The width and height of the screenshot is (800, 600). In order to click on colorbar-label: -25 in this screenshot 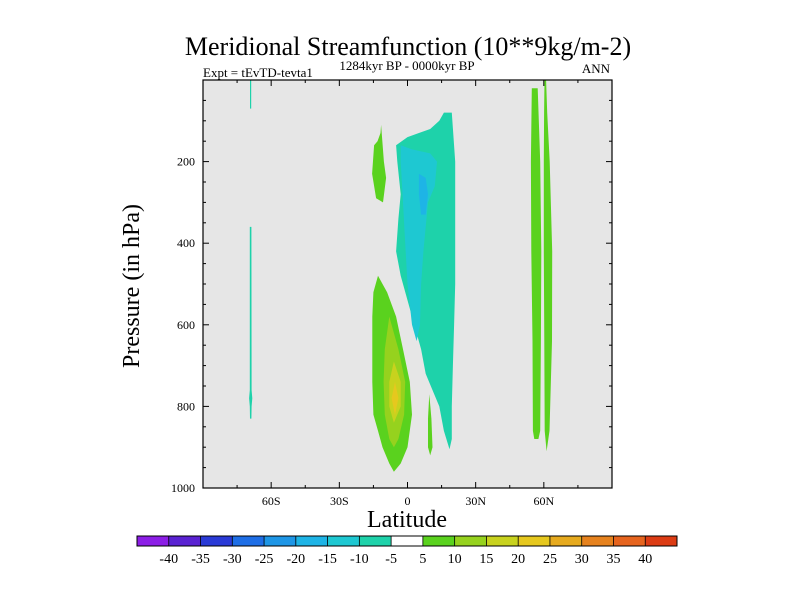, I will do `click(264, 559)`.